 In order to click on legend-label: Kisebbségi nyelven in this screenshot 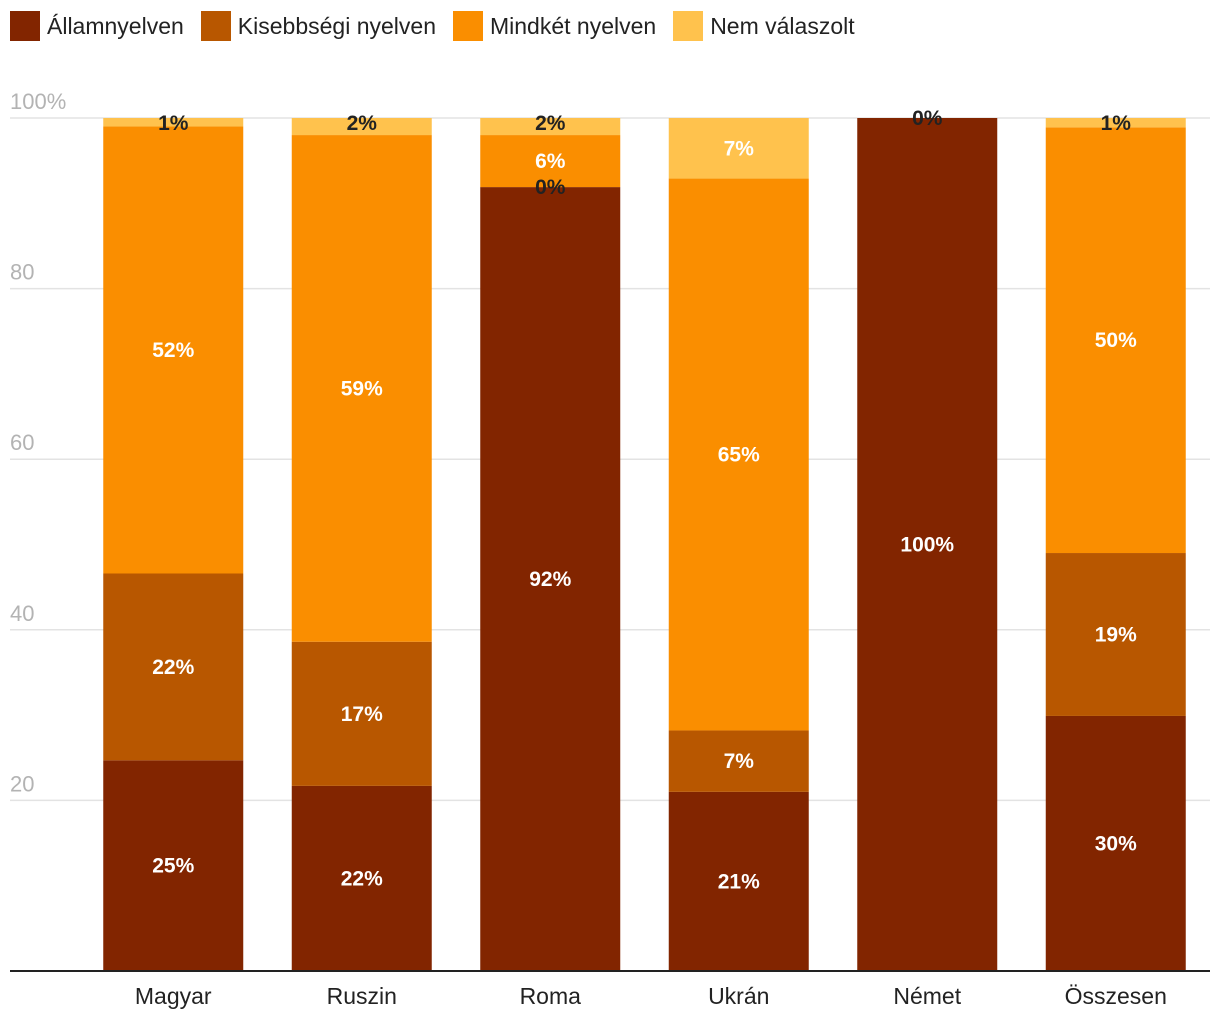, I will do `click(336, 25)`.